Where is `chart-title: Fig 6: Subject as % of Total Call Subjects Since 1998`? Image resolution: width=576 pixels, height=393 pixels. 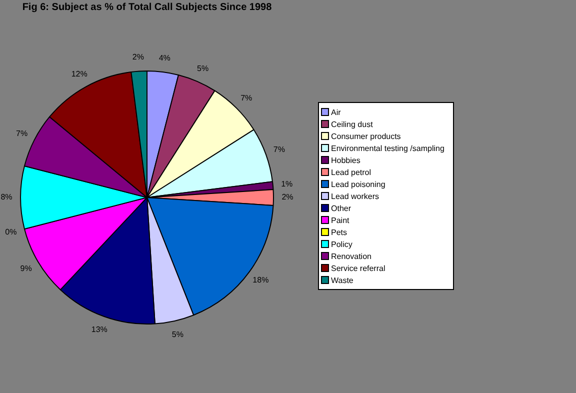 chart-title: Fig 6: Subject as % of Total Call Subjects Since 1998 is located at coordinates (147, 7).